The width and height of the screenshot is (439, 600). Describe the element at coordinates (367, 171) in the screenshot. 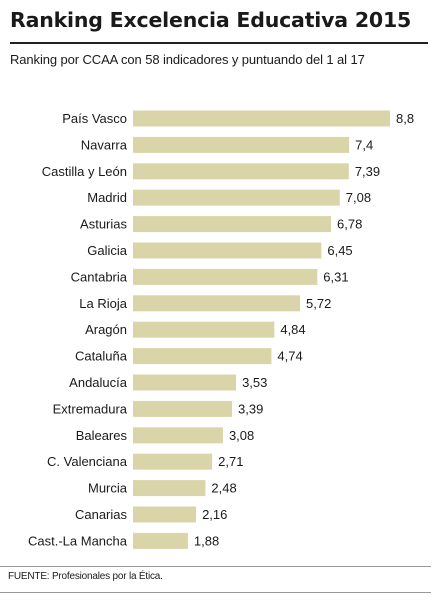

I see `value-label: 7,39` at that location.